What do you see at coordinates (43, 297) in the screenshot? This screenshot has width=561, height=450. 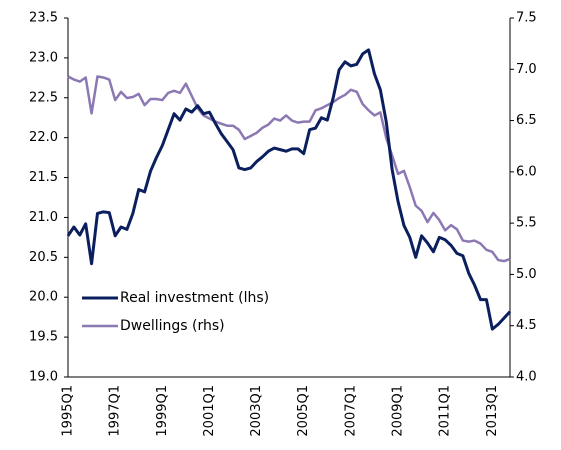 I see `y-tick-label: 20.0` at bounding box center [43, 297].